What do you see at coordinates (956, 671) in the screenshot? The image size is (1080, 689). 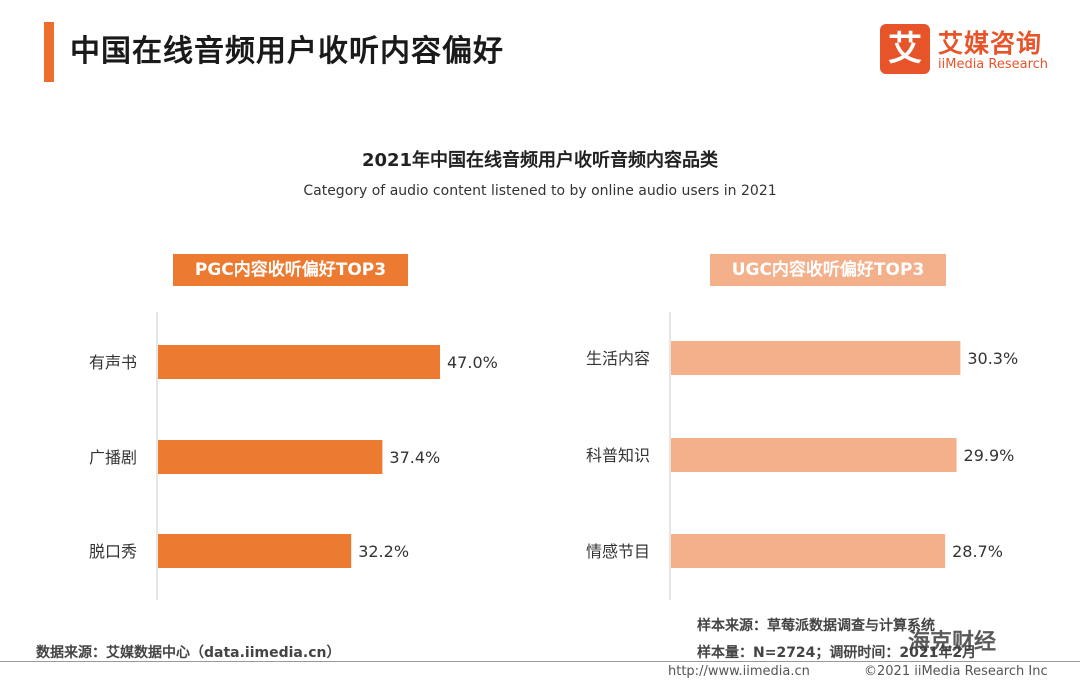 I see `footer-copyright: ©2021 iiMedia Research Inc` at bounding box center [956, 671].